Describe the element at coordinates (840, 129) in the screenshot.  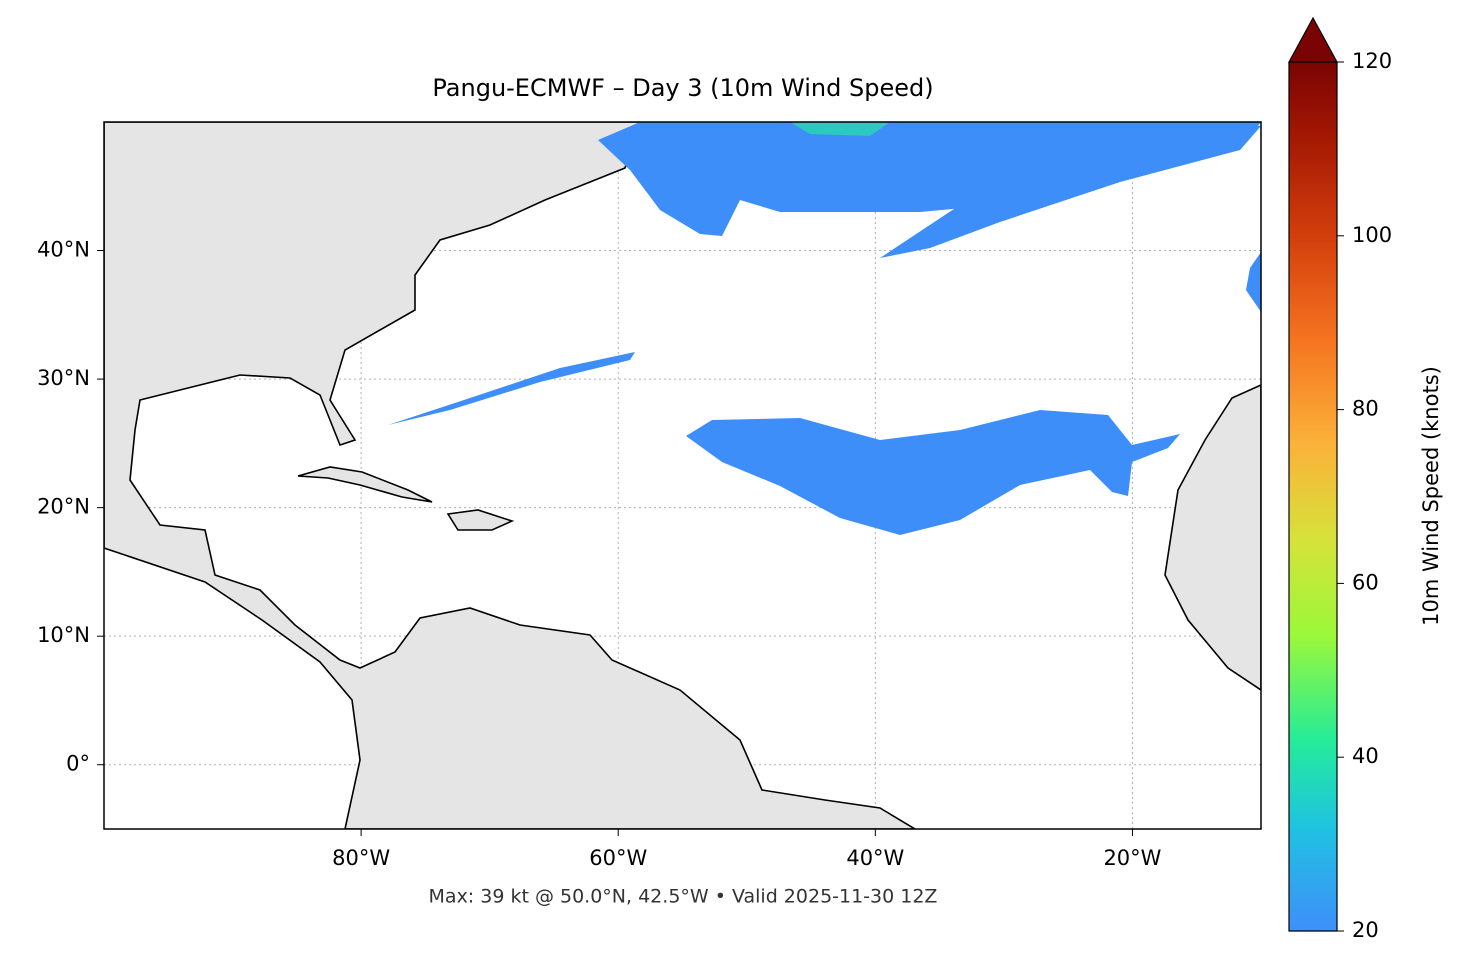
I see `wind-max` at that location.